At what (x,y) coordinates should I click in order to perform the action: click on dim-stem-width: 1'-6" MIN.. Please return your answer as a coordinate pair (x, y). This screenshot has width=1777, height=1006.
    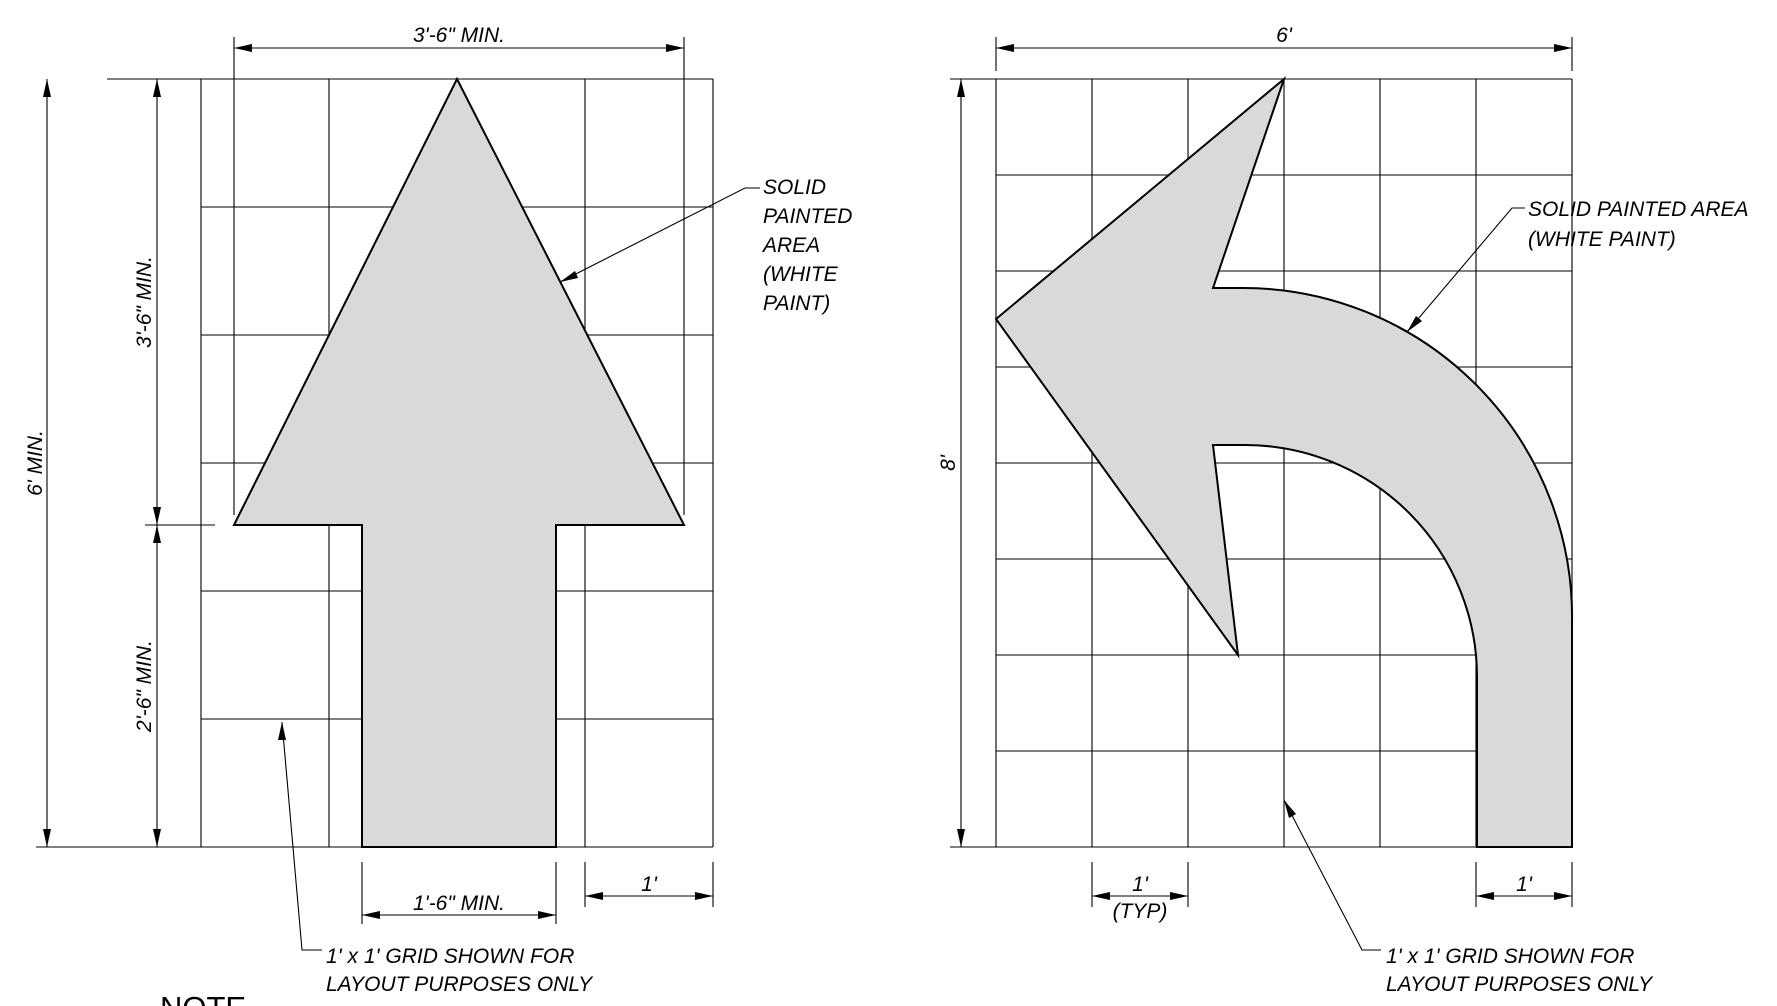
    Looking at the image, I should click on (459, 893).